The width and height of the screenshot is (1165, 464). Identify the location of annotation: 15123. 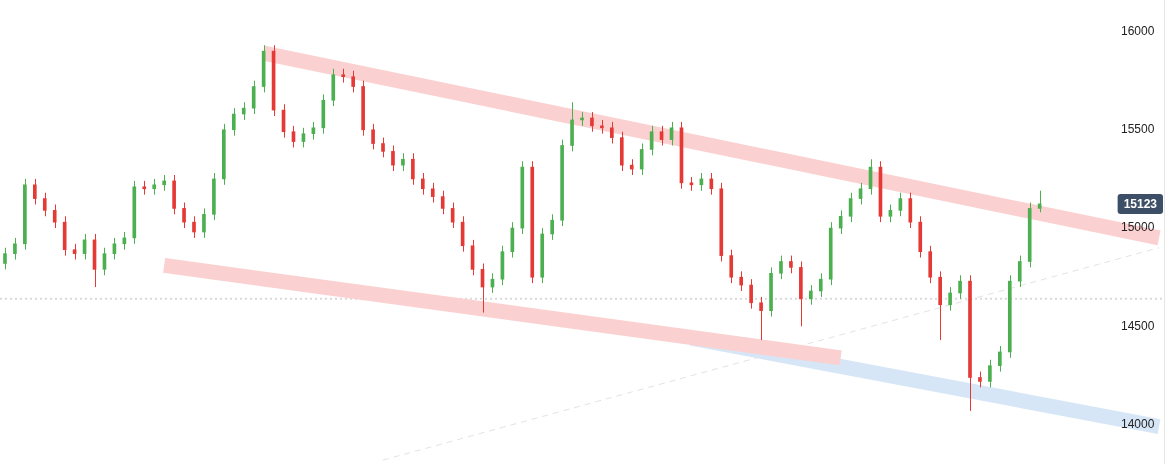
(1140, 204).